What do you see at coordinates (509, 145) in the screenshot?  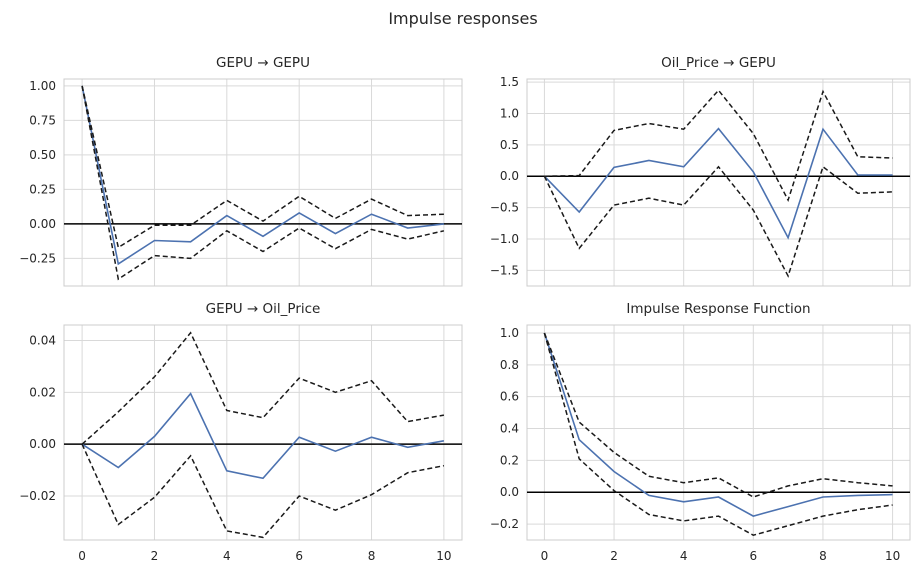 I see `y-tick-label: 0.5` at bounding box center [509, 145].